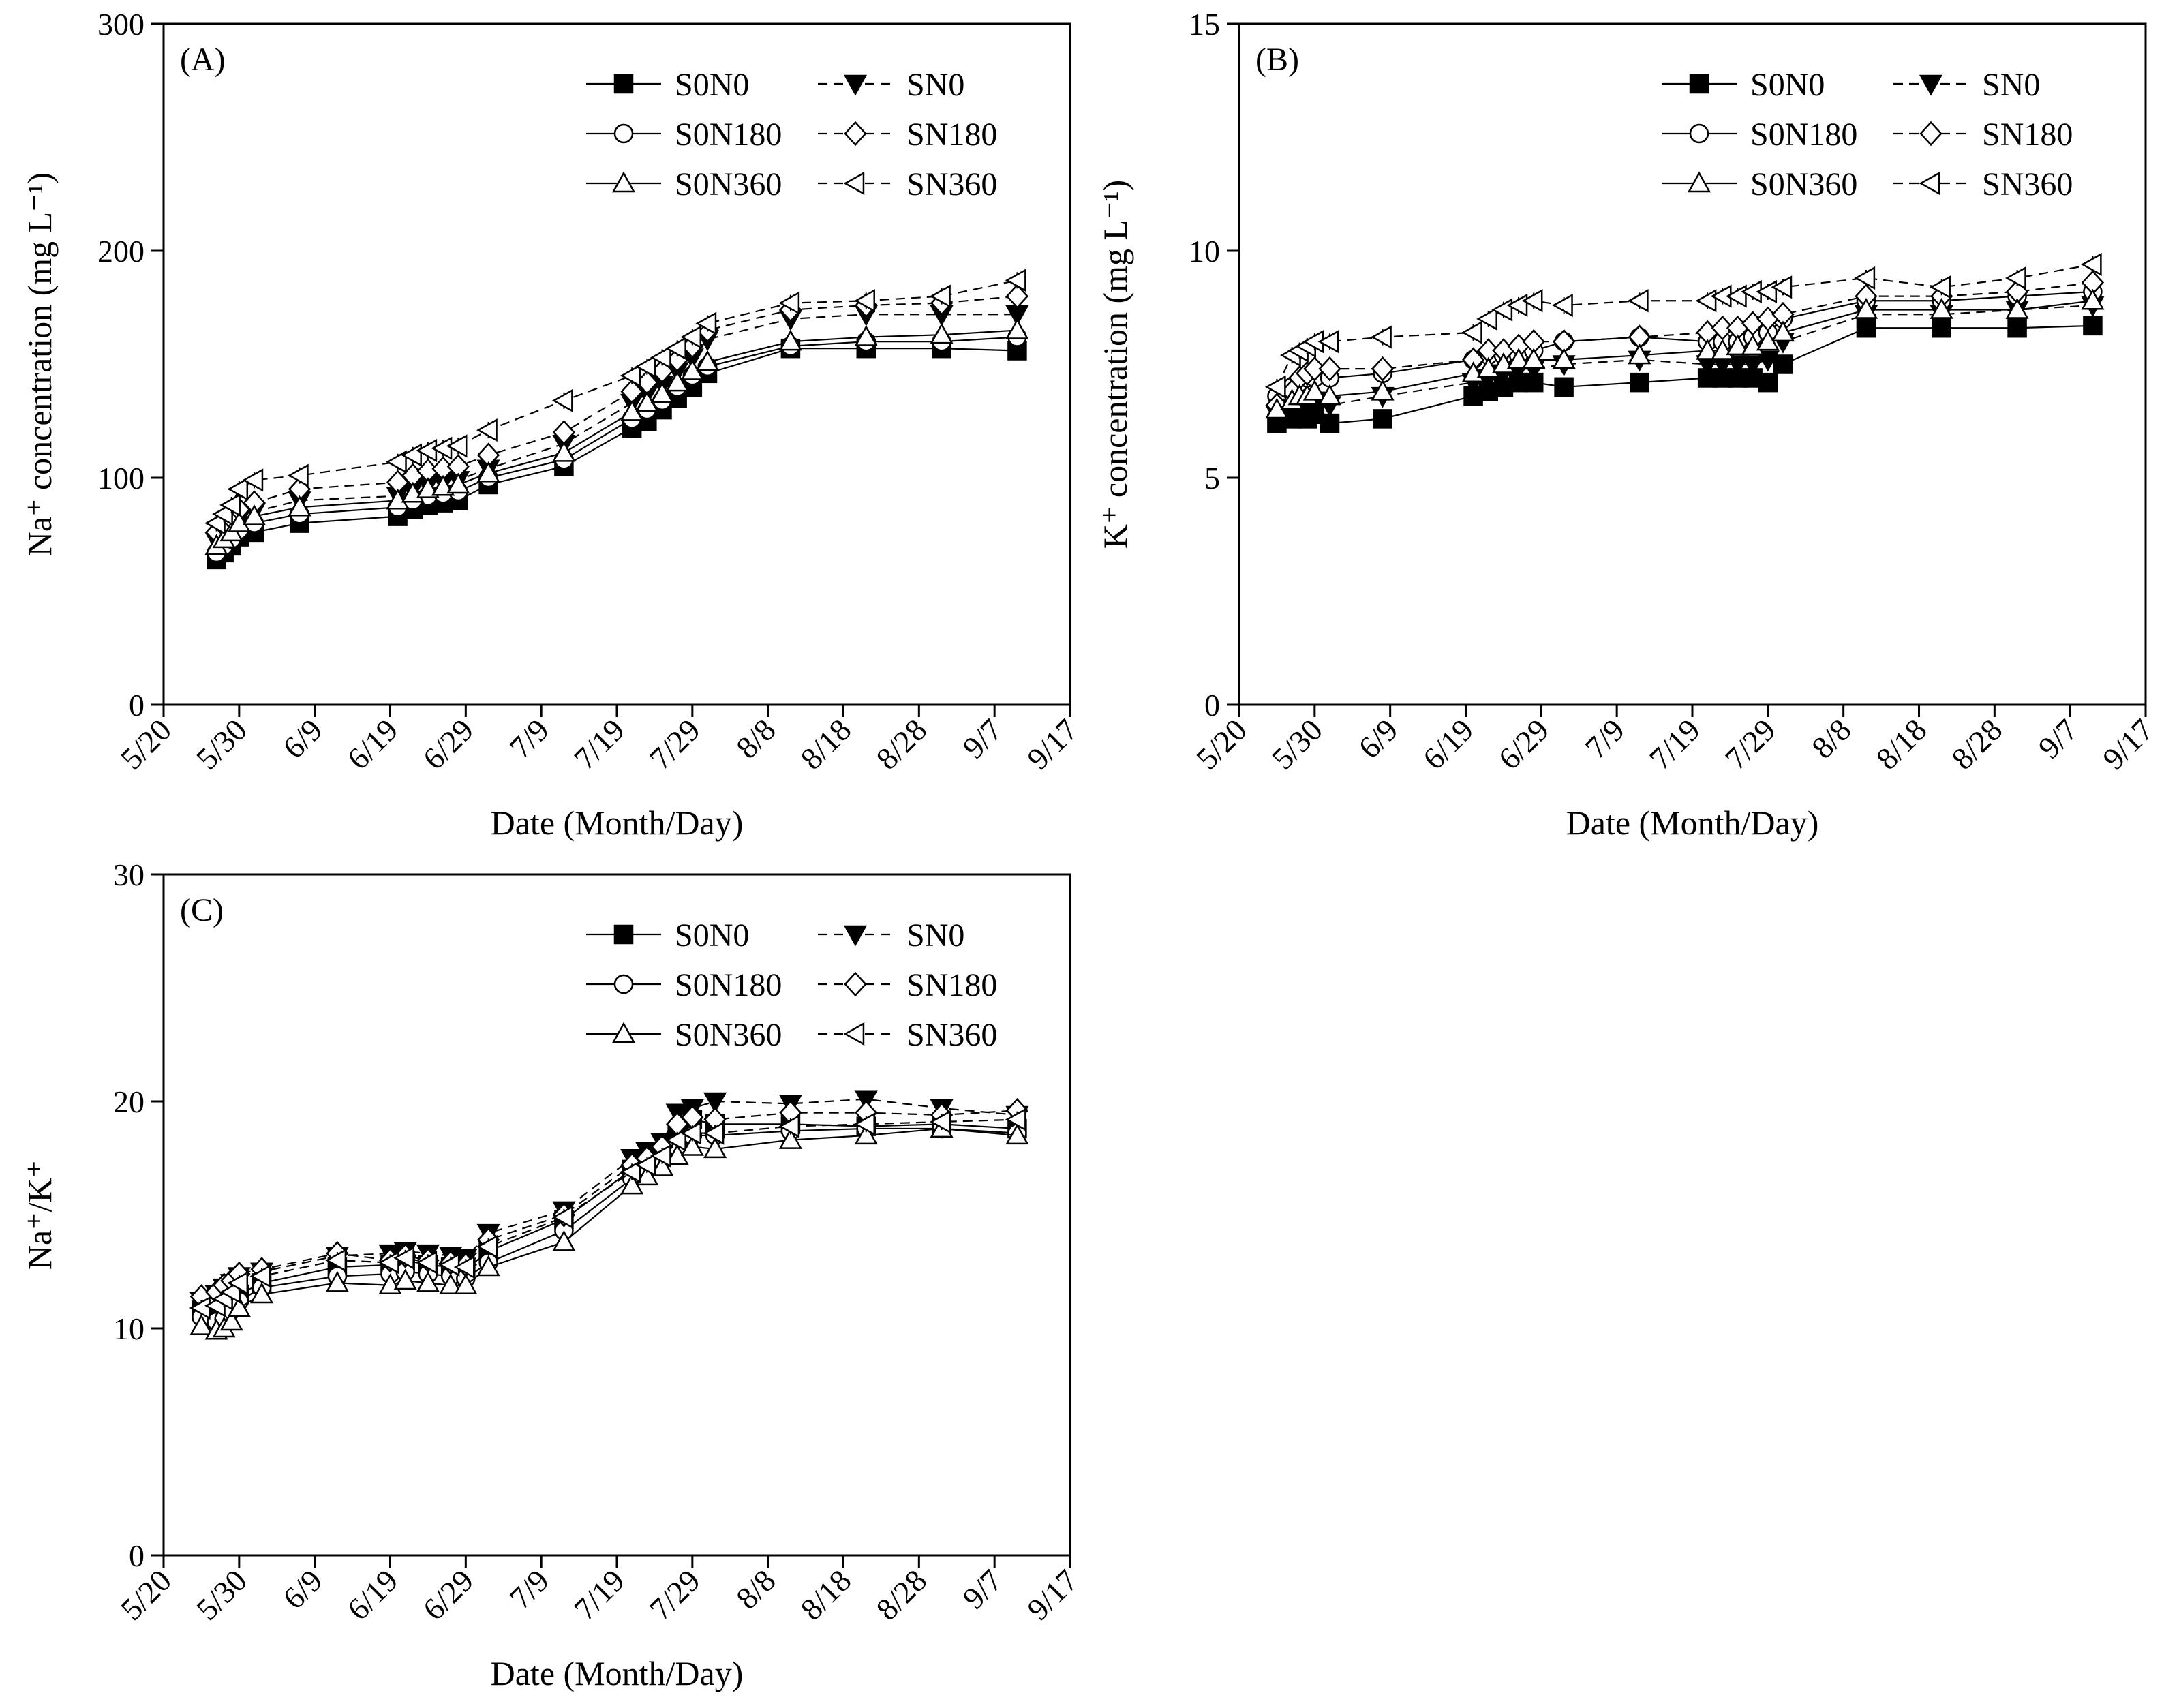 The width and height of the screenshot is (2164, 1708). I want to click on series-sn360, so click(1683, 325).